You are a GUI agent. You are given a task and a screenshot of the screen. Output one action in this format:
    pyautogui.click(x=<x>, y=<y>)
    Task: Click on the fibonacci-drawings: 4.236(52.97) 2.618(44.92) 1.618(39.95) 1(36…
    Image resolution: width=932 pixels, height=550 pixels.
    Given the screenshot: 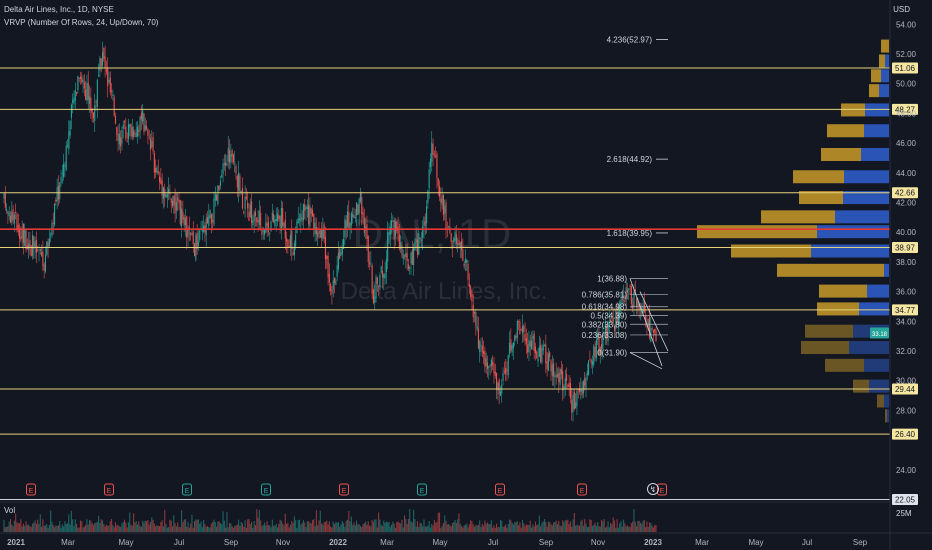 What is the action you would take?
    pyautogui.click(x=625, y=203)
    